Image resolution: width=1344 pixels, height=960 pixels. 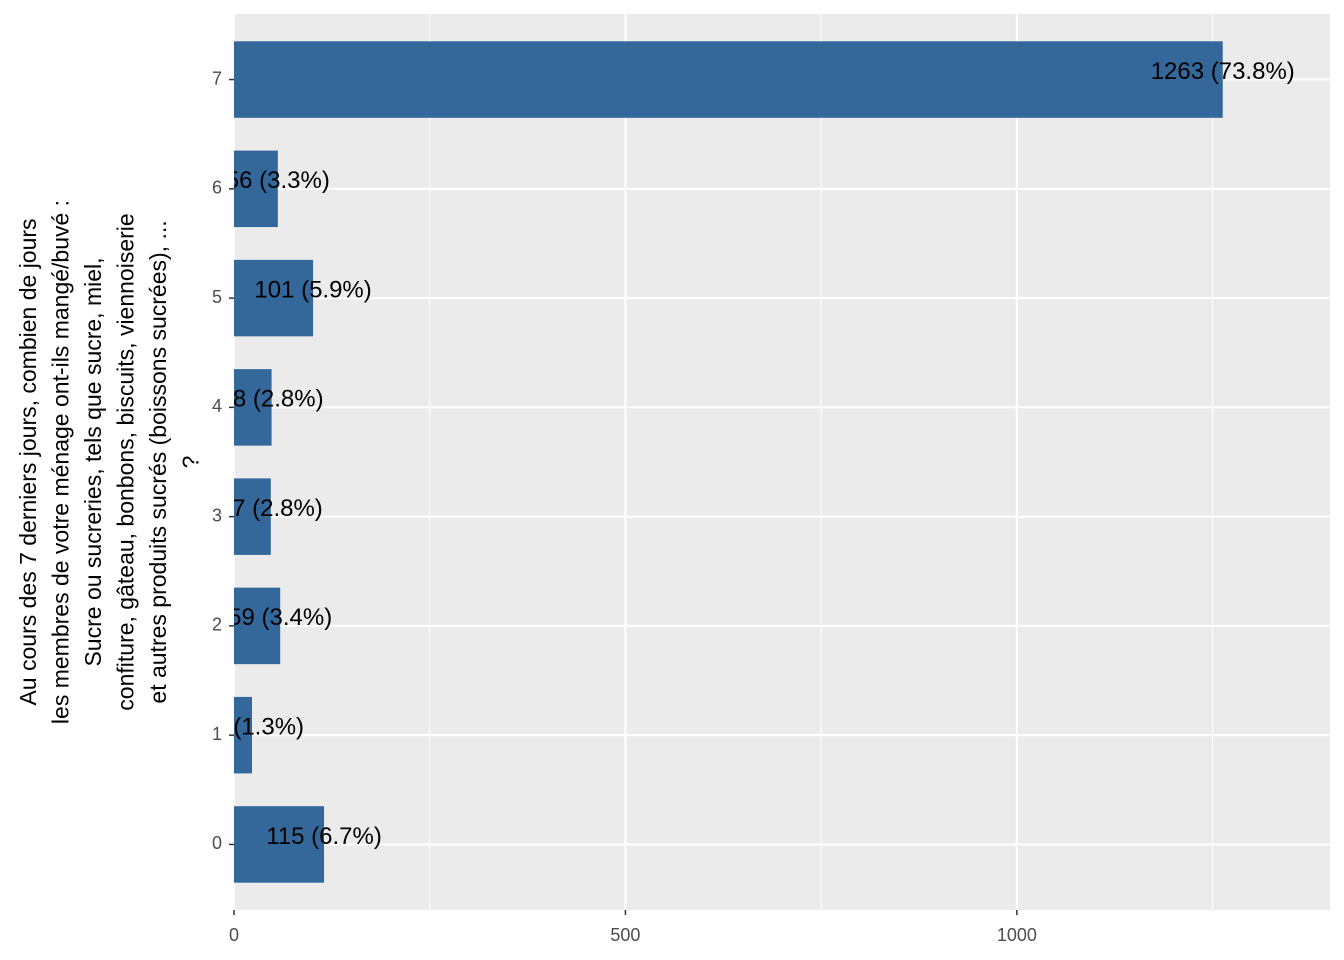 What do you see at coordinates (234, 935) in the screenshot?
I see `x-tick-label: 0` at bounding box center [234, 935].